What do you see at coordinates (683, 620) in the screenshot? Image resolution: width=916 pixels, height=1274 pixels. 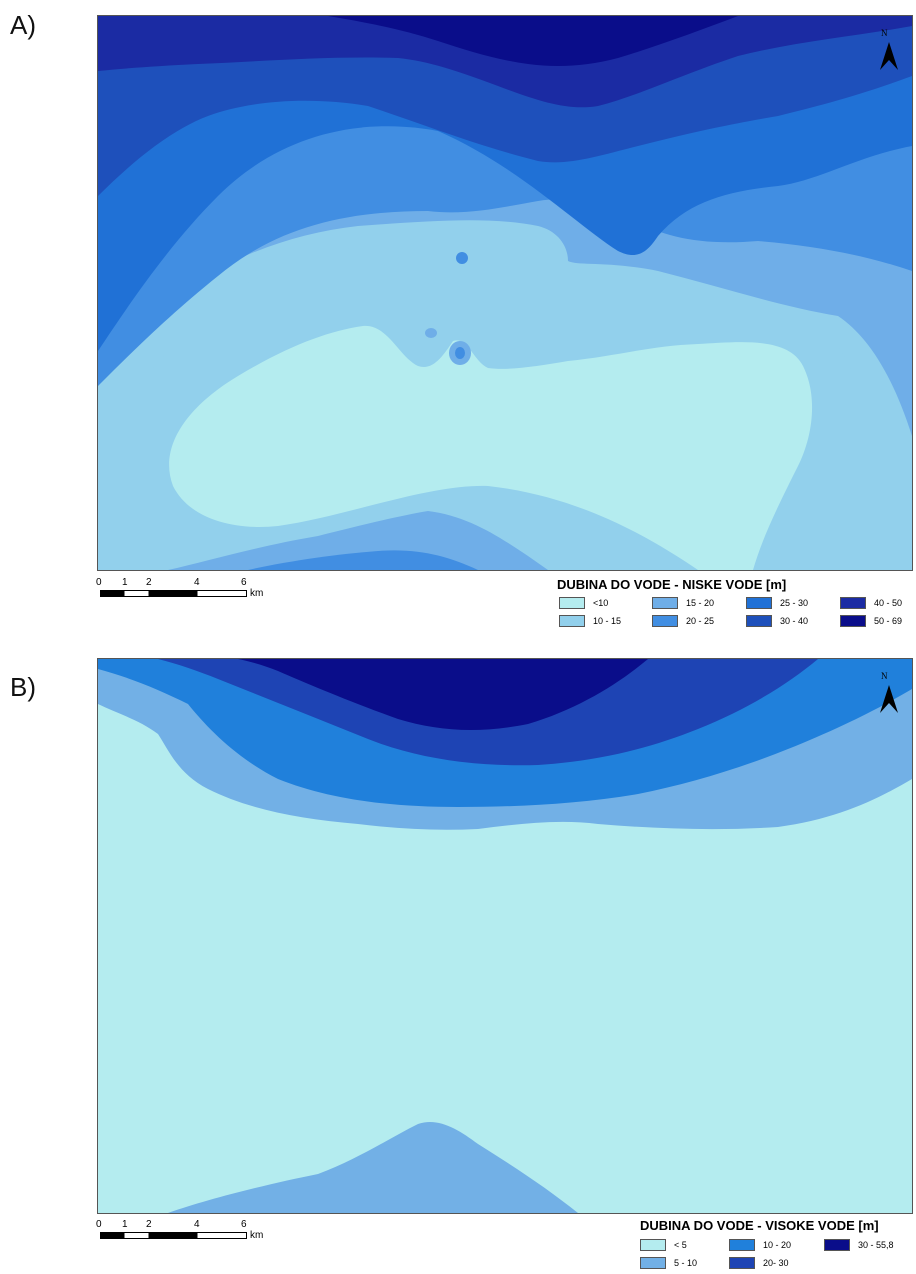 I see `legend-item-a-4: 20 - 25` at bounding box center [683, 620].